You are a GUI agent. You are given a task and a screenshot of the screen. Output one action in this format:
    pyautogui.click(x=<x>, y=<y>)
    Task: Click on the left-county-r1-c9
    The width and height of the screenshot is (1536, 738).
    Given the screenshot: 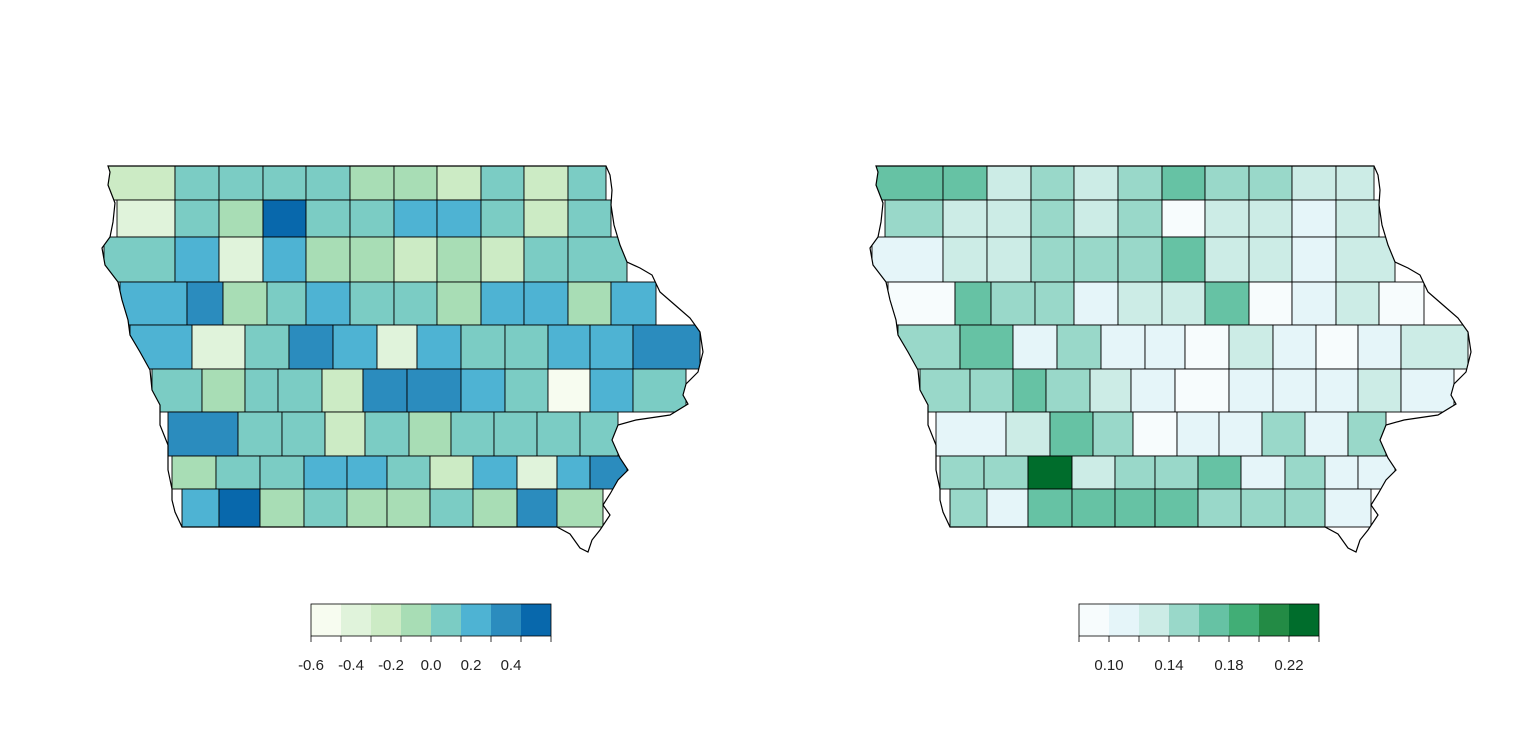 What is the action you would take?
    pyautogui.click(x=546, y=218)
    